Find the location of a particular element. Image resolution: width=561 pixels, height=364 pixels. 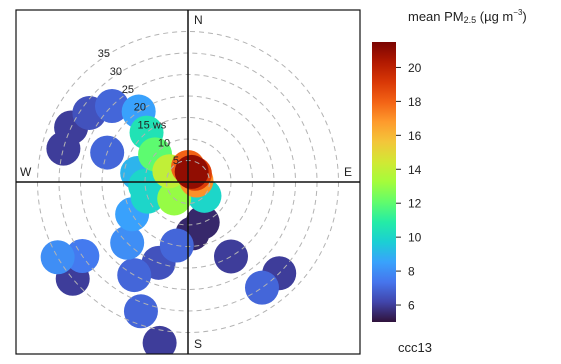

wind-speed-label: 10 is located at coordinates (164, 143).